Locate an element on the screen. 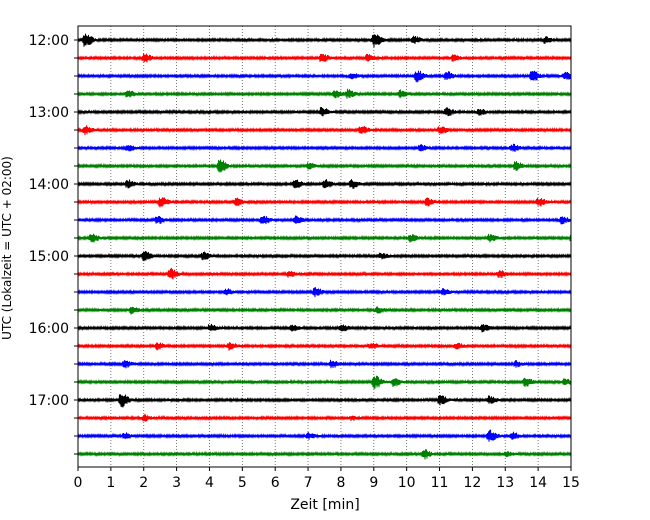 The width and height of the screenshot is (650, 520). x-tick-label: 7 is located at coordinates (308, 483).